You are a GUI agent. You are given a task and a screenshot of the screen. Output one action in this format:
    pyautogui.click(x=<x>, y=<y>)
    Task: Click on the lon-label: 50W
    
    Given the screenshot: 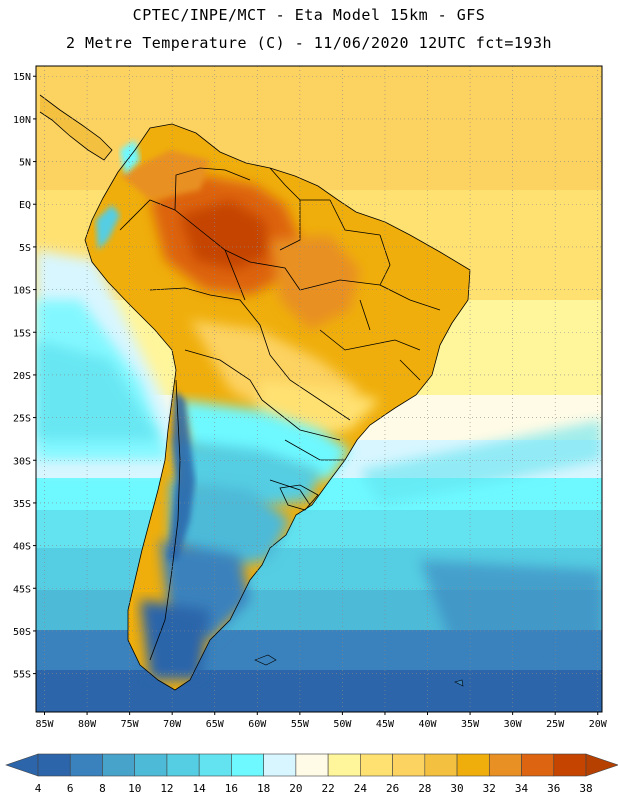 What is the action you would take?
    pyautogui.click(x=342, y=724)
    